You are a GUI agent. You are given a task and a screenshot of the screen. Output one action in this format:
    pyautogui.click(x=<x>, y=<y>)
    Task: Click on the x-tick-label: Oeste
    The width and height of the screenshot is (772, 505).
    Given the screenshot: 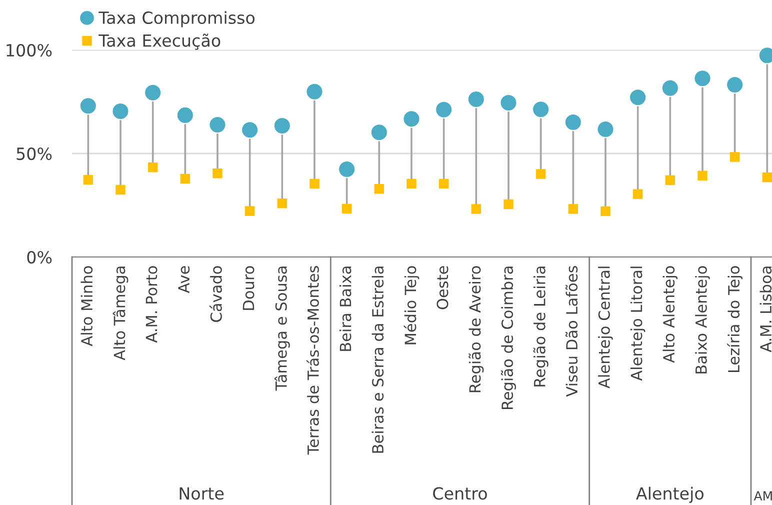 What is the action you would take?
    pyautogui.click(x=442, y=288)
    